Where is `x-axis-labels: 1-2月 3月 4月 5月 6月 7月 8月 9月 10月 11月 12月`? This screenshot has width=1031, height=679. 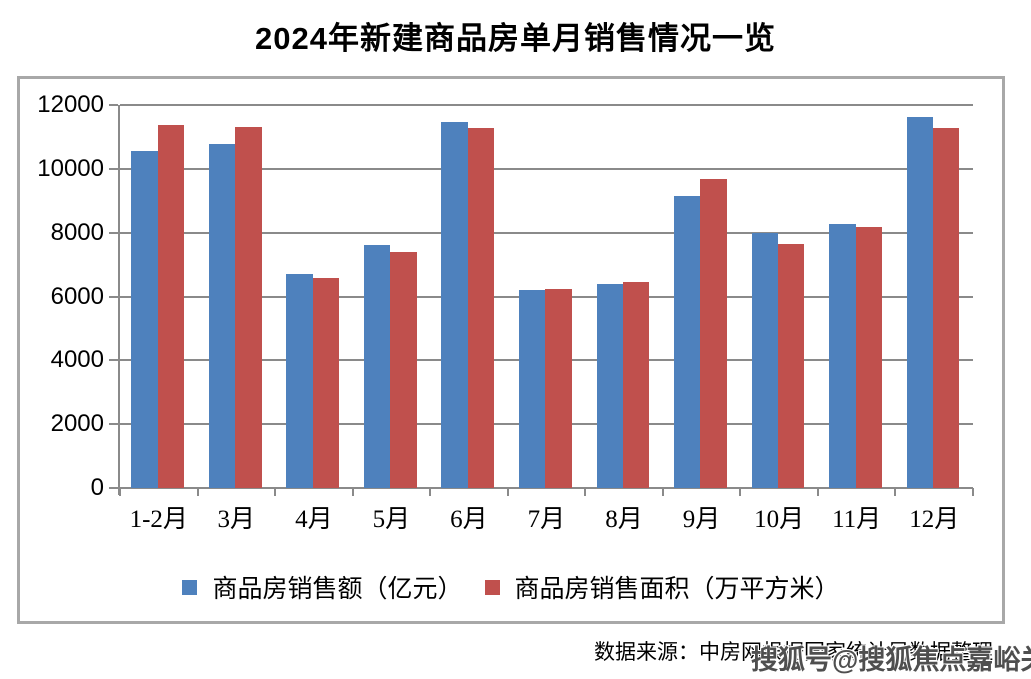
x-axis-labels: 1-2月 3月 4月 5月 6月 7月 8月 9月 10月 11月 12月 is located at coordinates (546, 516).